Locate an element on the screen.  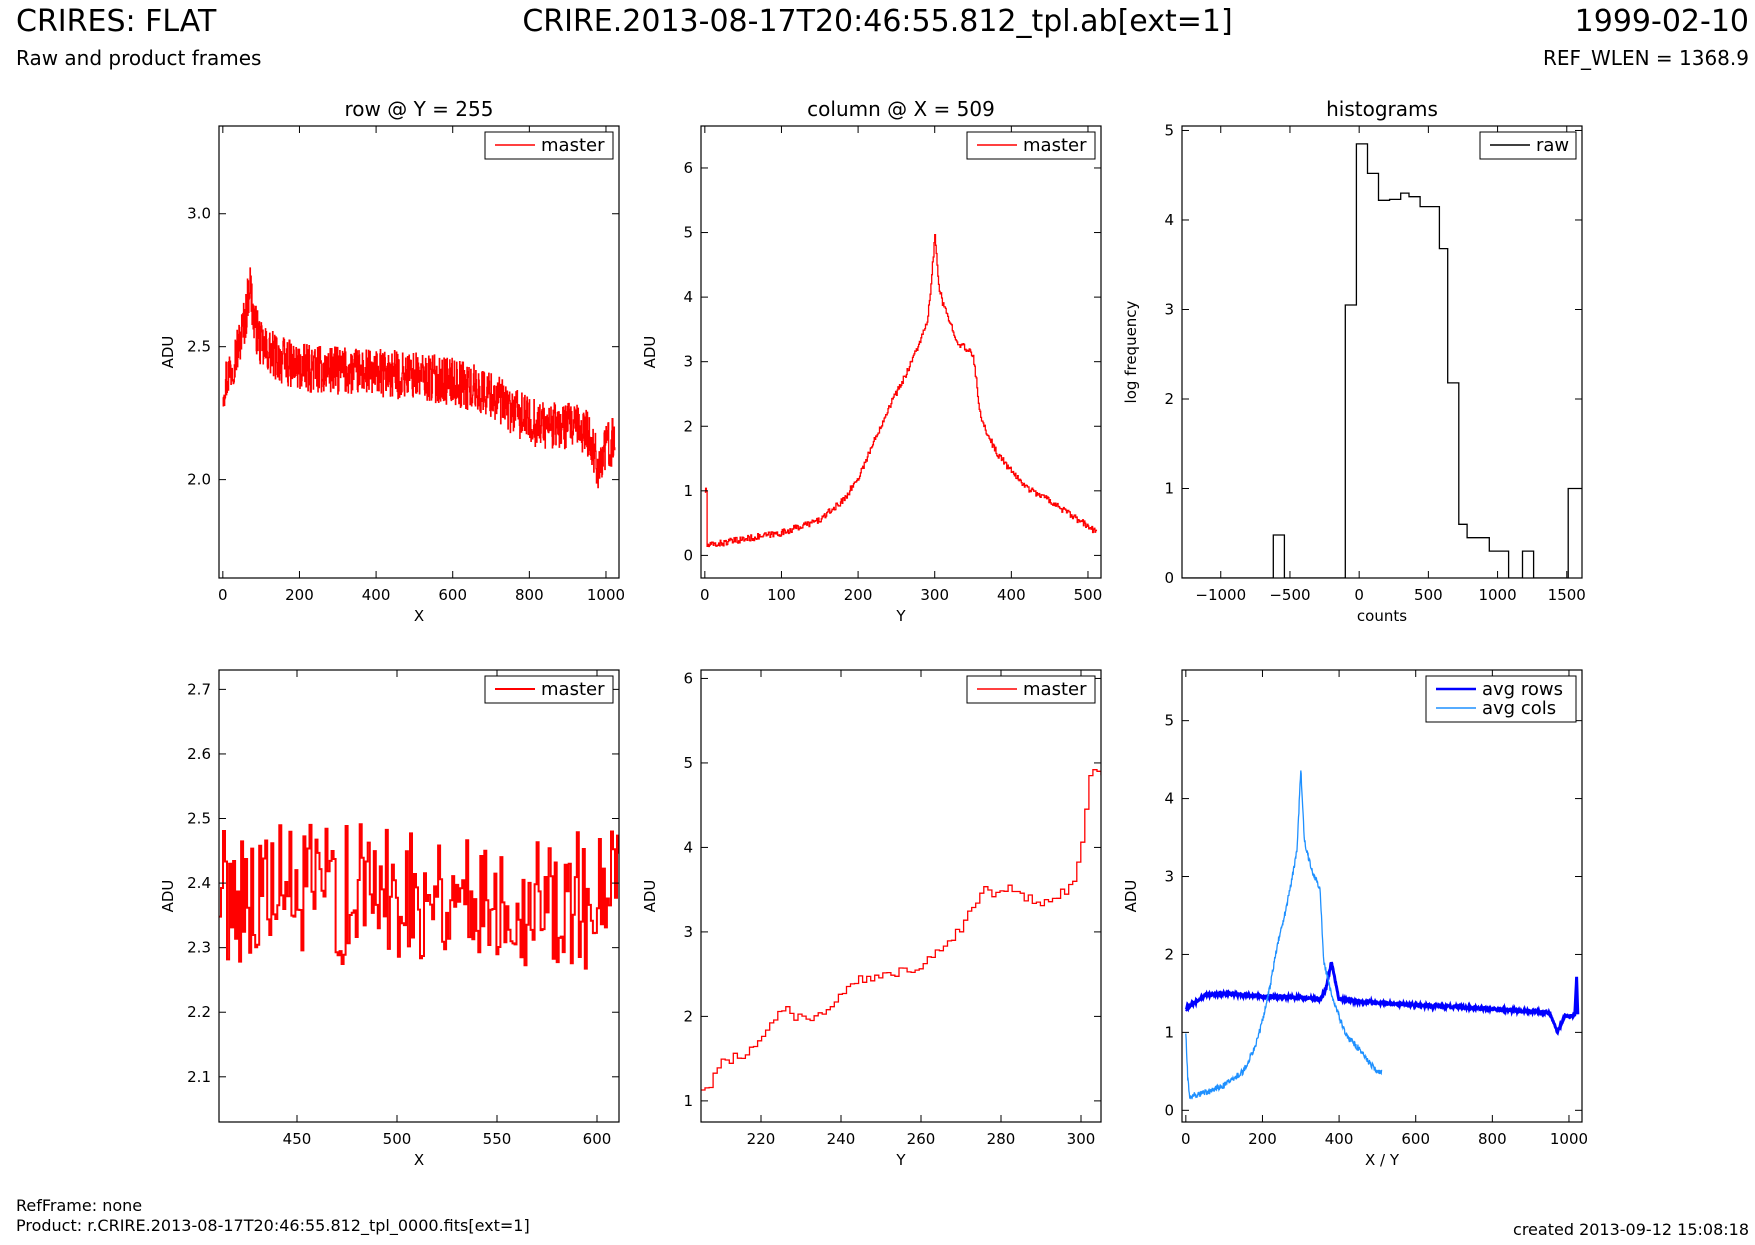
legend-label: avg cols is located at coordinates (1519, 708).